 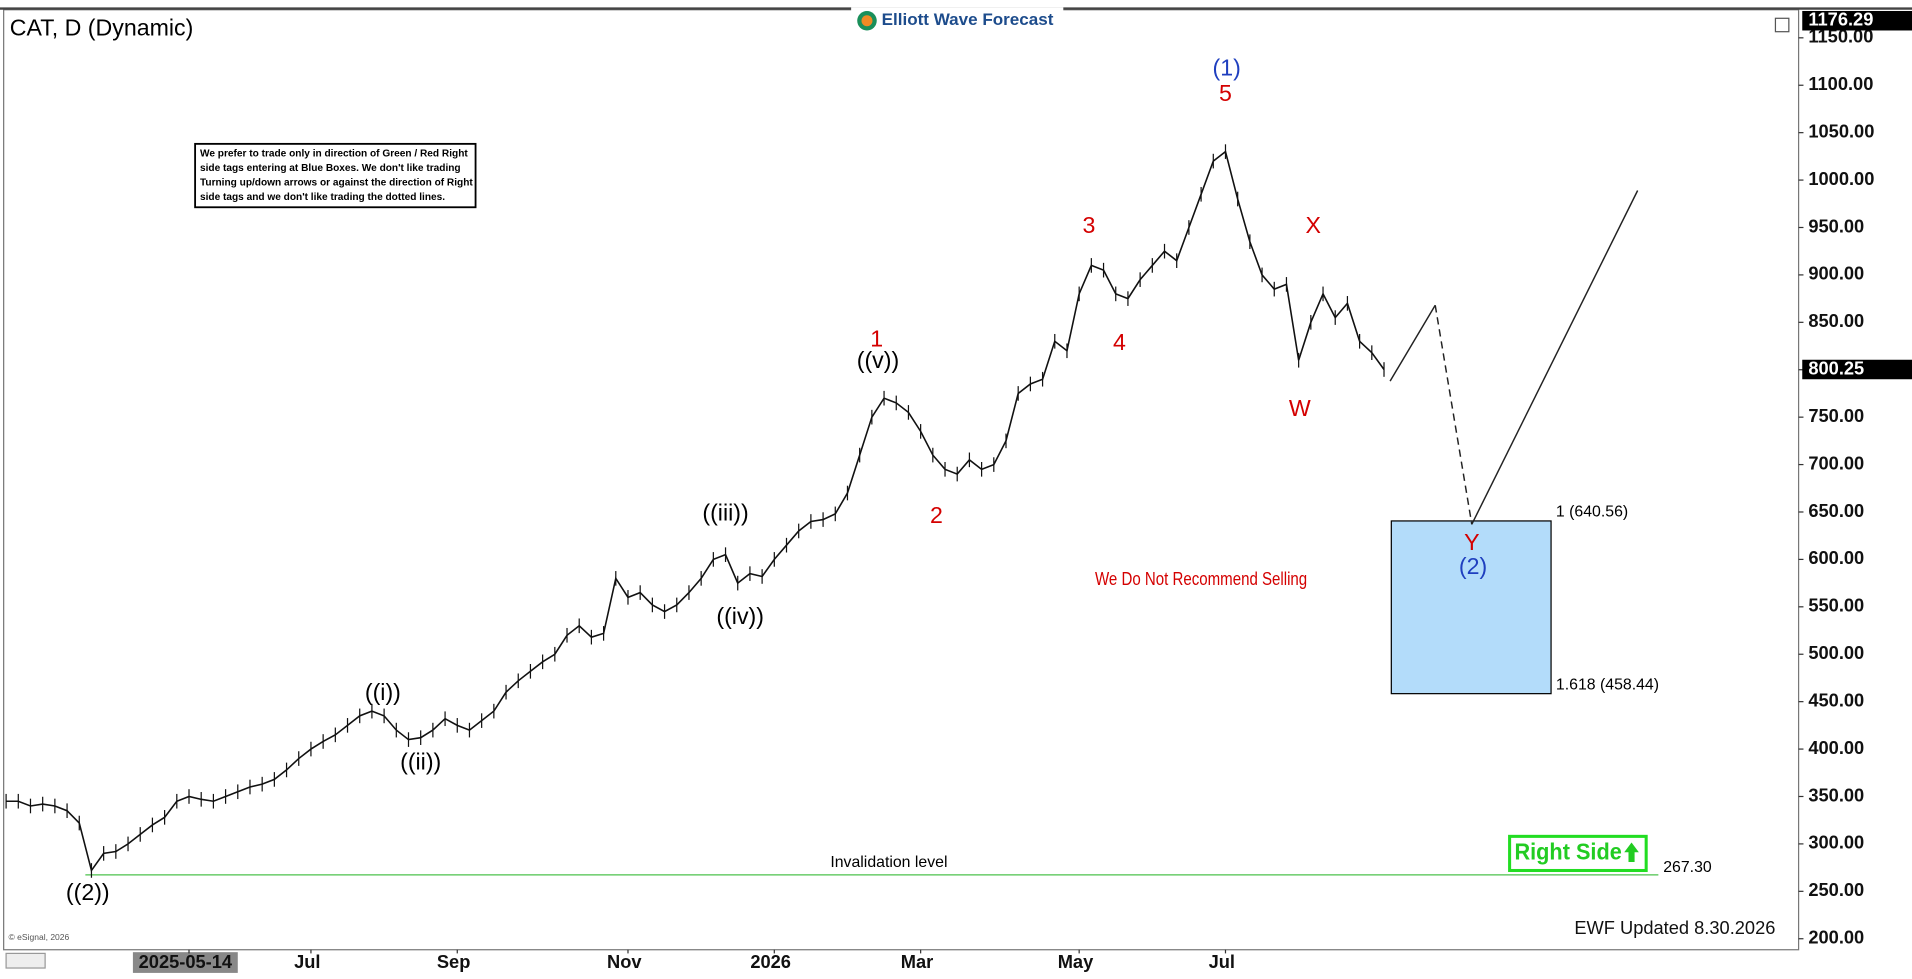 I want to click on y-tick-label: 900.00, so click(x=1836, y=273).